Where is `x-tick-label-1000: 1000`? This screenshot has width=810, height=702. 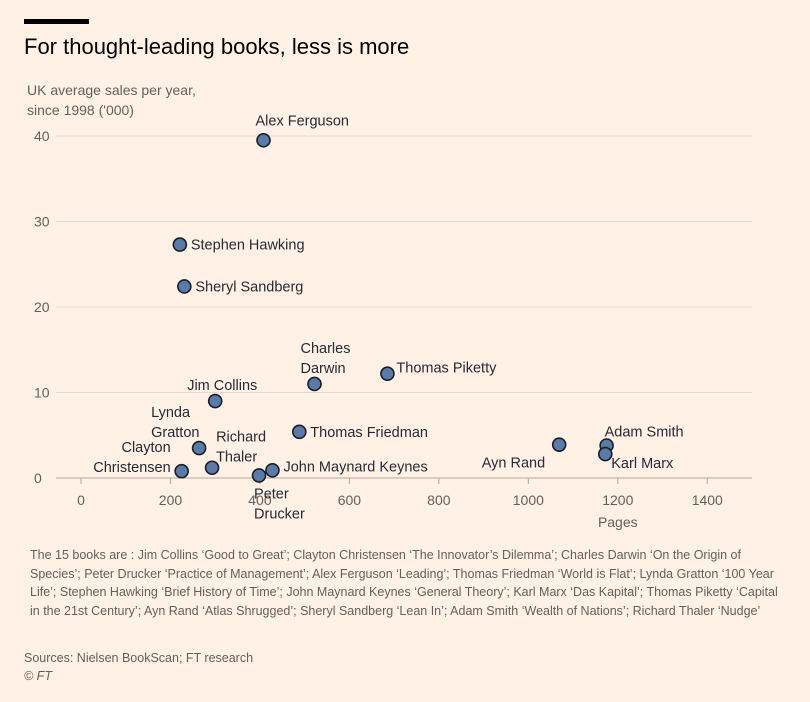 x-tick-label-1000: 1000 is located at coordinates (528, 500).